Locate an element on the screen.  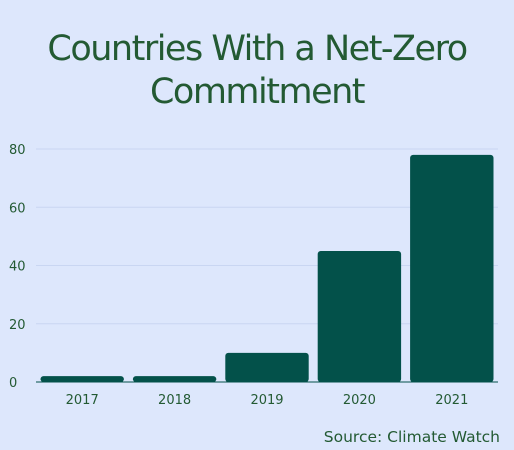
y-tick-label: 60 is located at coordinates (17, 208).